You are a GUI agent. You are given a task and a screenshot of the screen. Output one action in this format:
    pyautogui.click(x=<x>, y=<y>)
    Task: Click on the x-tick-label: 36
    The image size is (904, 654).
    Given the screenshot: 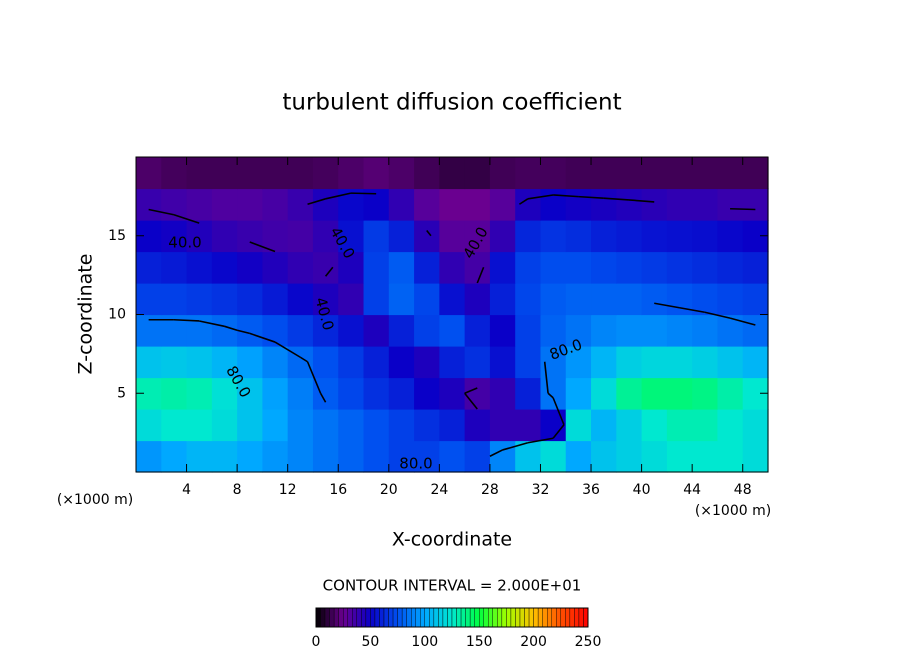 What is the action you would take?
    pyautogui.click(x=591, y=490)
    